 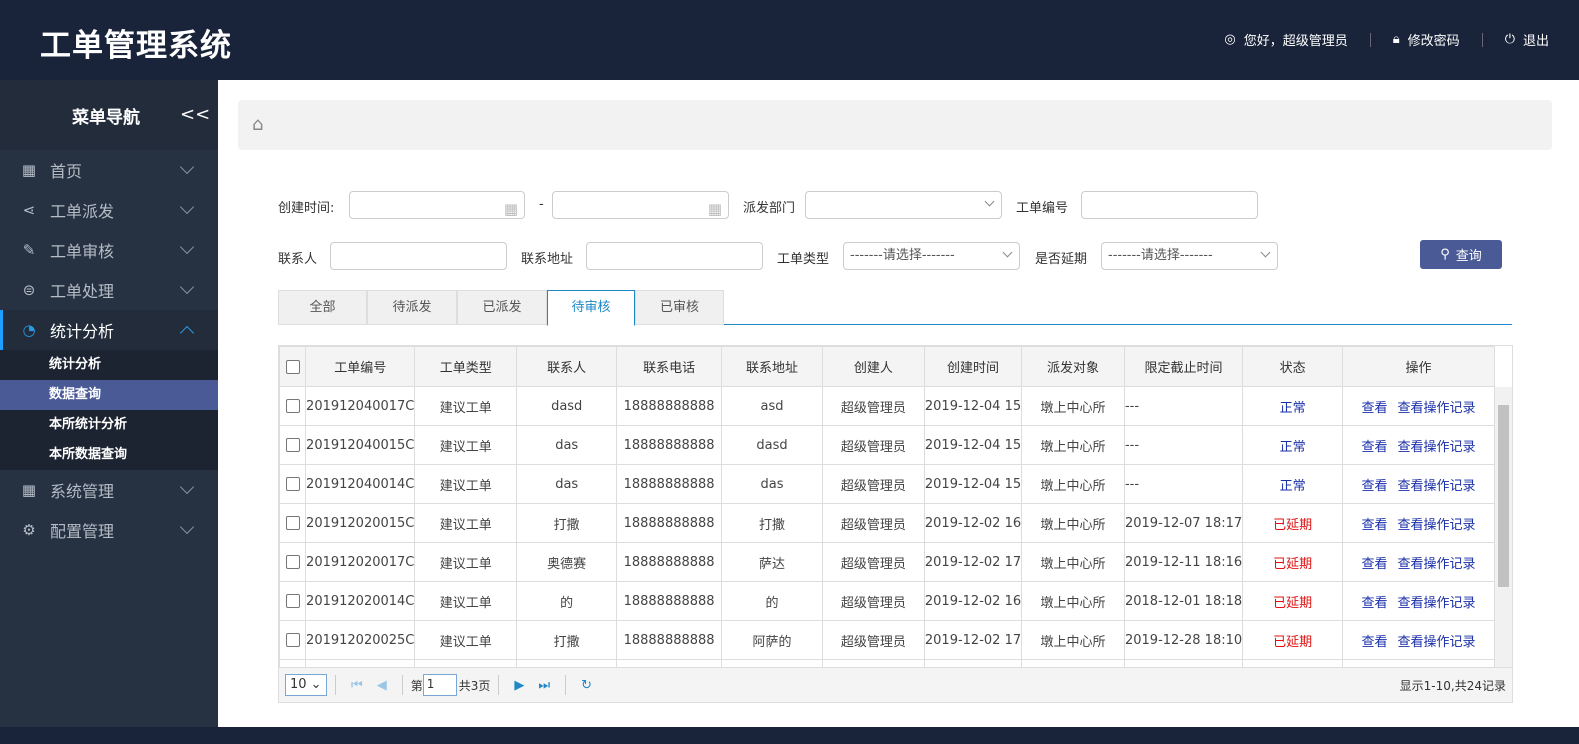 I want to click on table-cell: 18888888888, so click(x=669, y=562).